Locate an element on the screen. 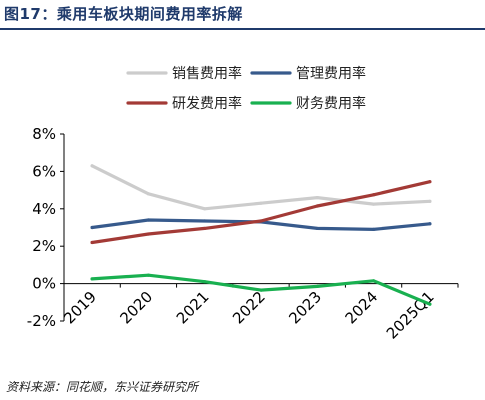  source-note: 资料来源：同花顺，东兴证券研究所 is located at coordinates (102, 387).